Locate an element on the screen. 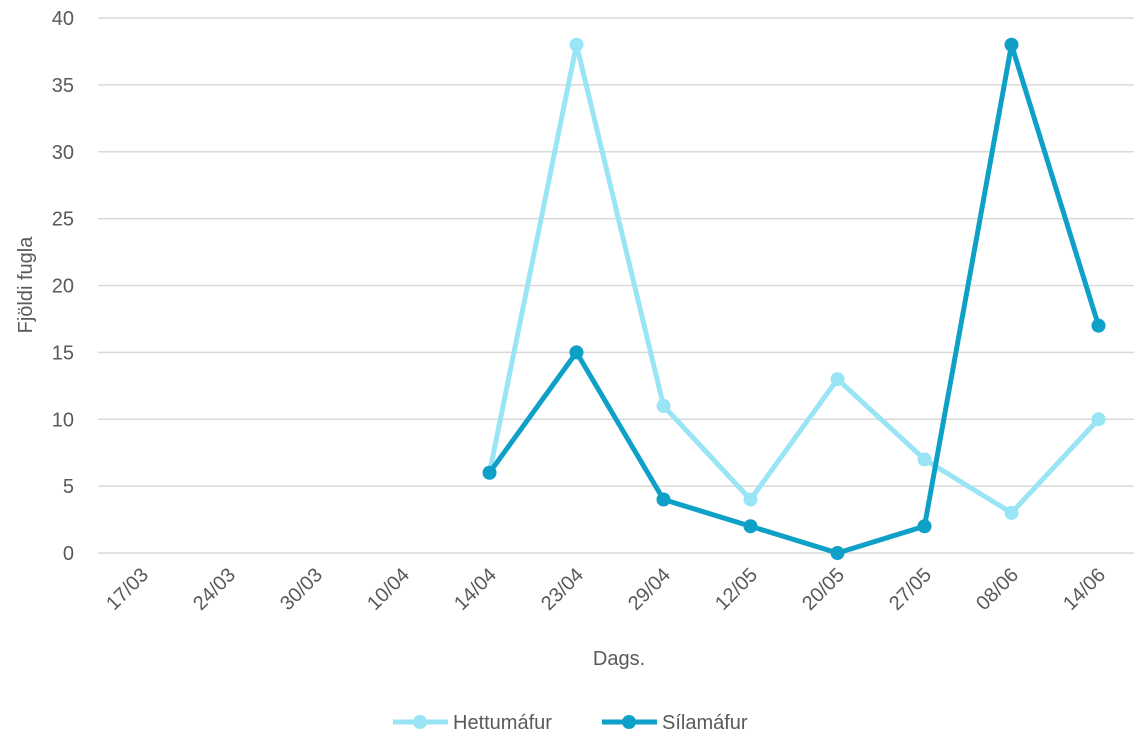  x-tick-label: 12/05 is located at coordinates (736, 589).